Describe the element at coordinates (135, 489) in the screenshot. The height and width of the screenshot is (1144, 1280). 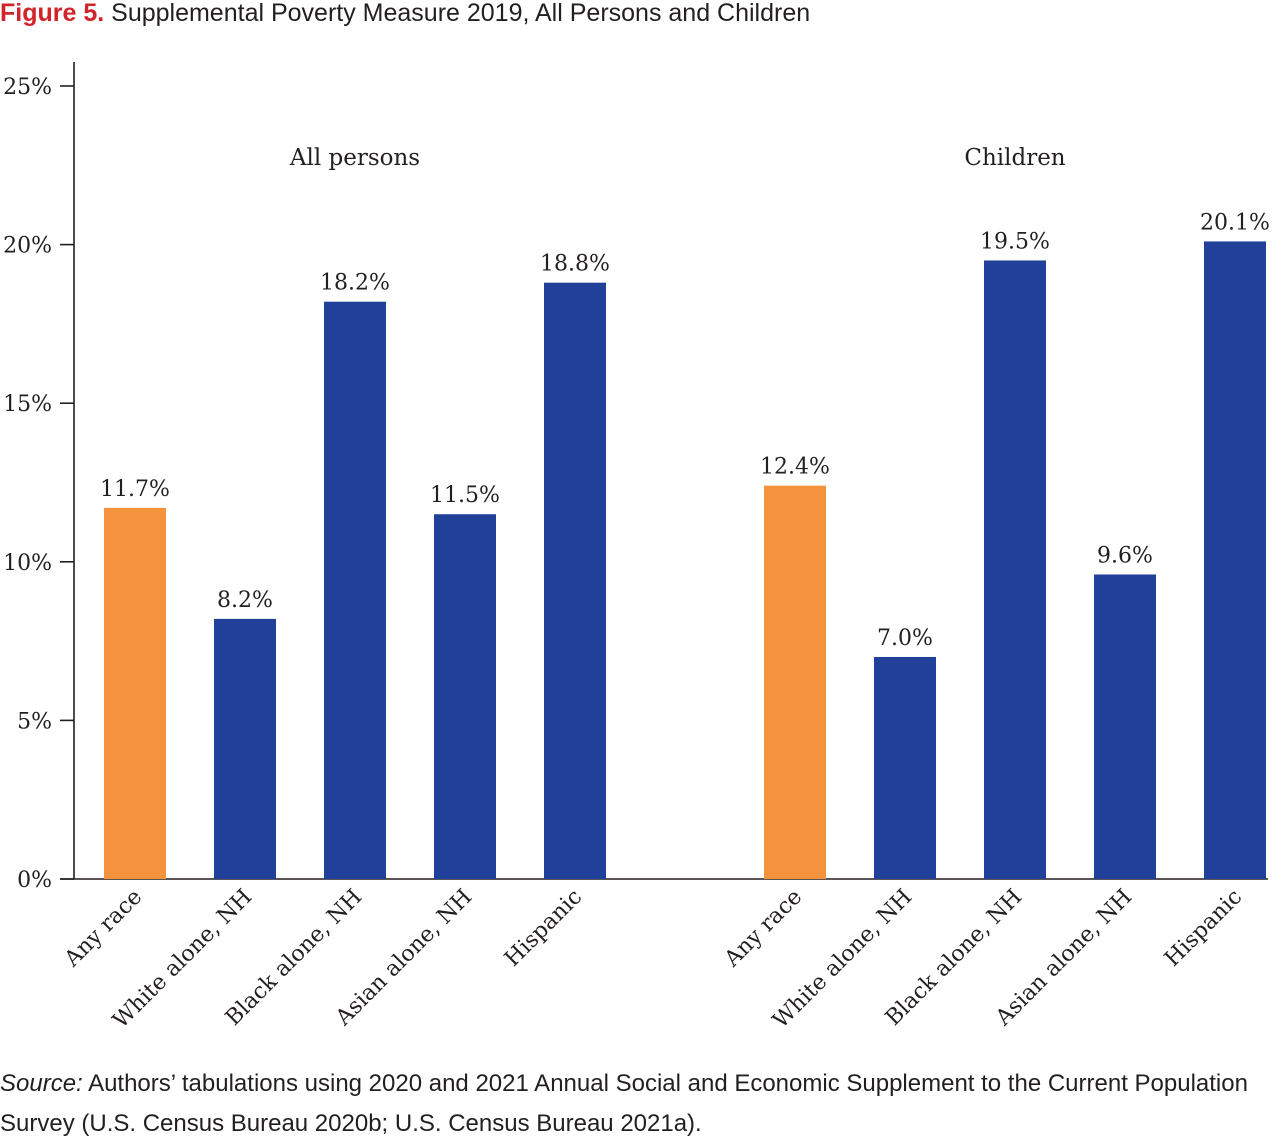
I see `data-label: 11.7%` at that location.